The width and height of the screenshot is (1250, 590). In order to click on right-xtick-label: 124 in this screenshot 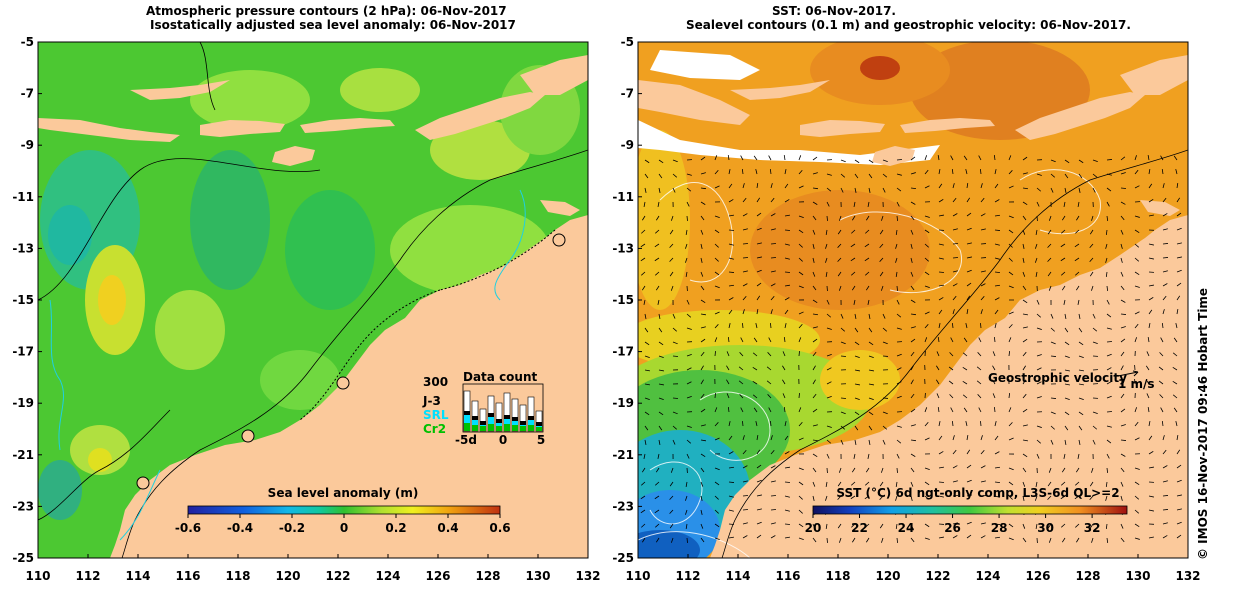, I will do `click(987, 576)`.